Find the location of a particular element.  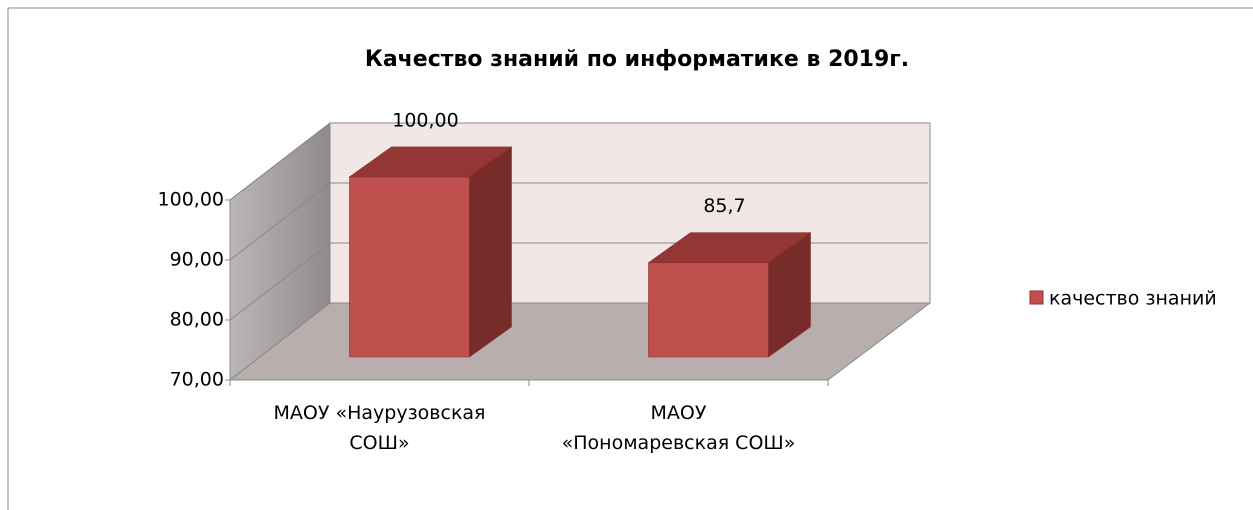

y-tick-label: 90,00 is located at coordinates (197, 260).